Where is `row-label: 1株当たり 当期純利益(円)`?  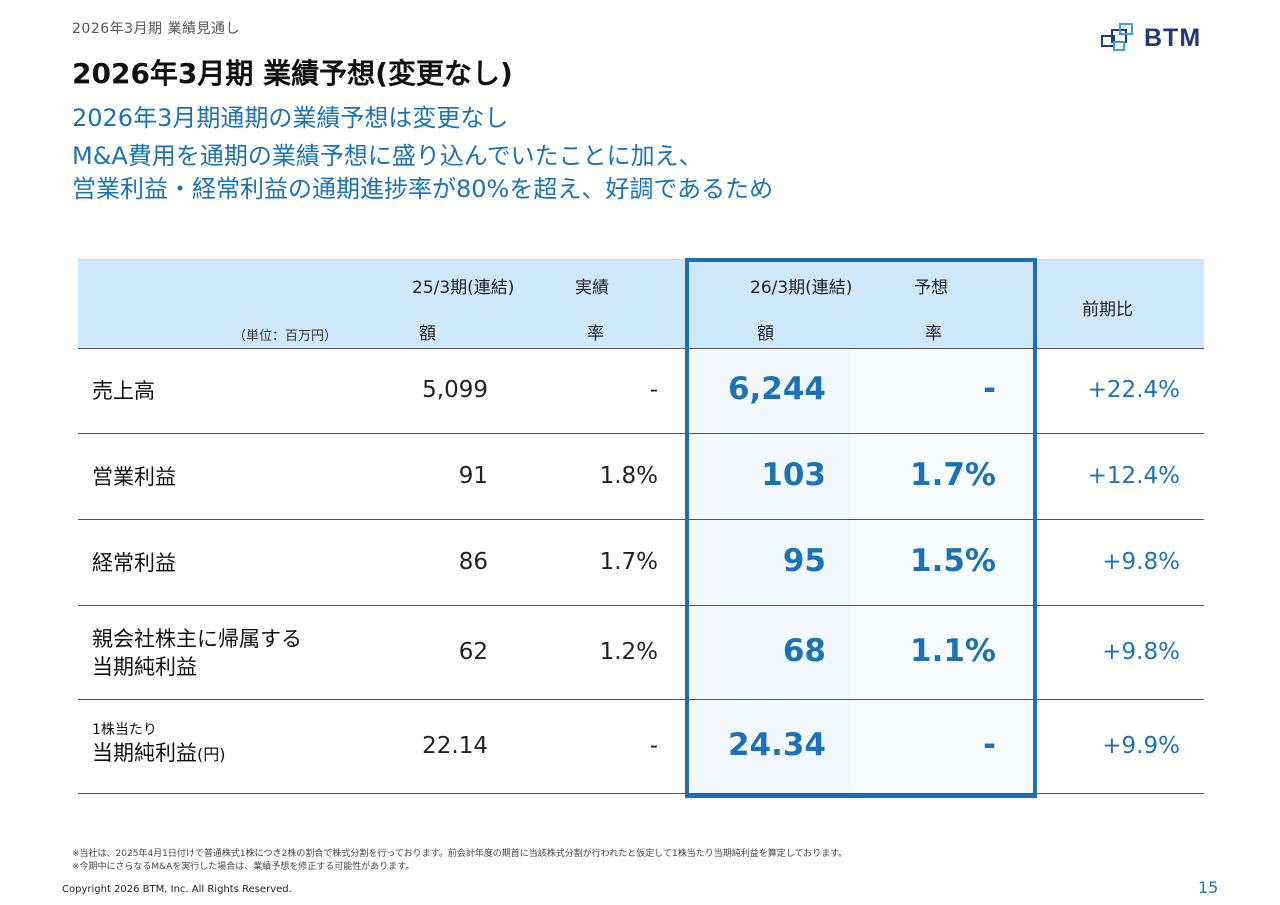
row-label: 1株当たり 当期純利益(円) is located at coordinates (159, 745).